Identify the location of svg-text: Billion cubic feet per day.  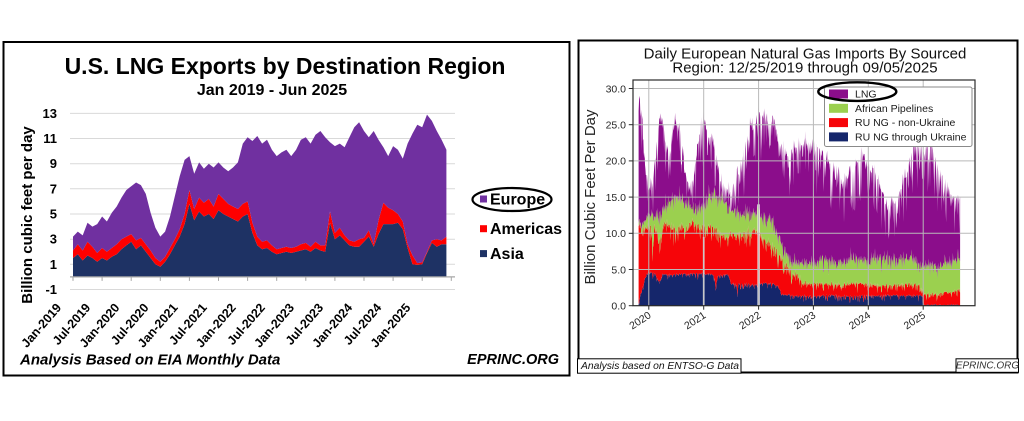
(27, 215).